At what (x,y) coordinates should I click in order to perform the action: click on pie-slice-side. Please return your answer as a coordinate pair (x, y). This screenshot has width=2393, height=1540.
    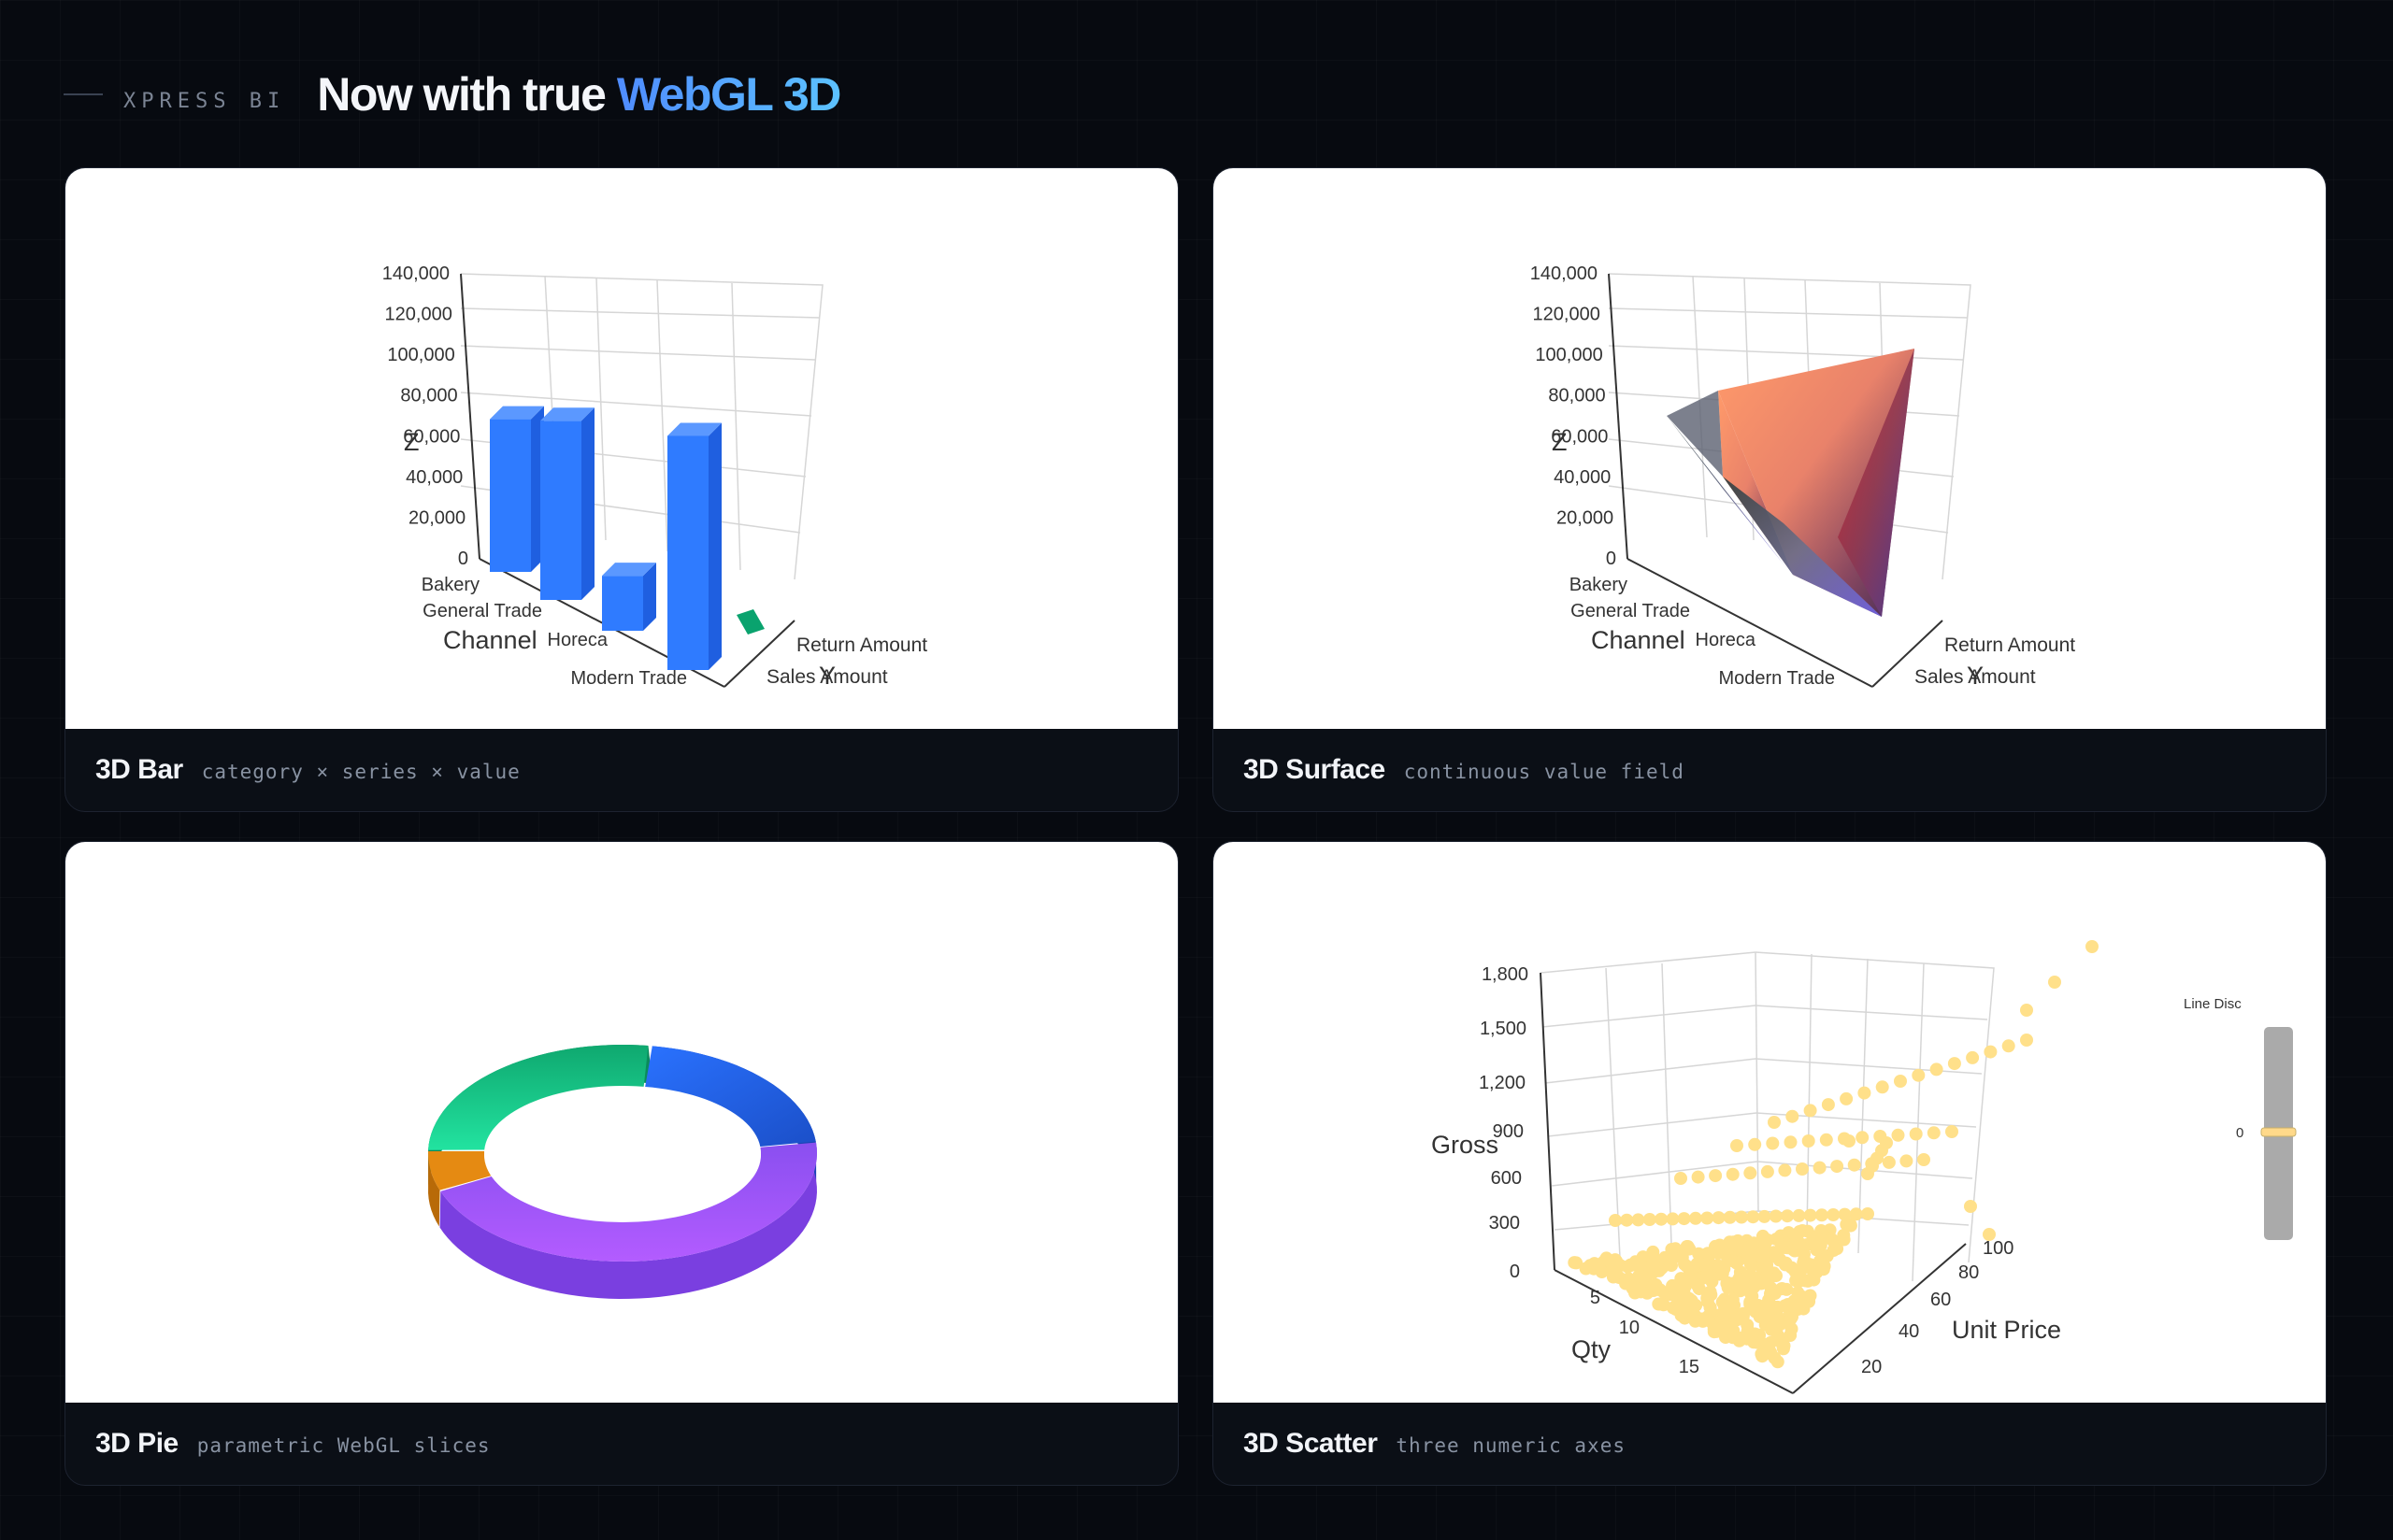
    Looking at the image, I should click on (434, 1188).